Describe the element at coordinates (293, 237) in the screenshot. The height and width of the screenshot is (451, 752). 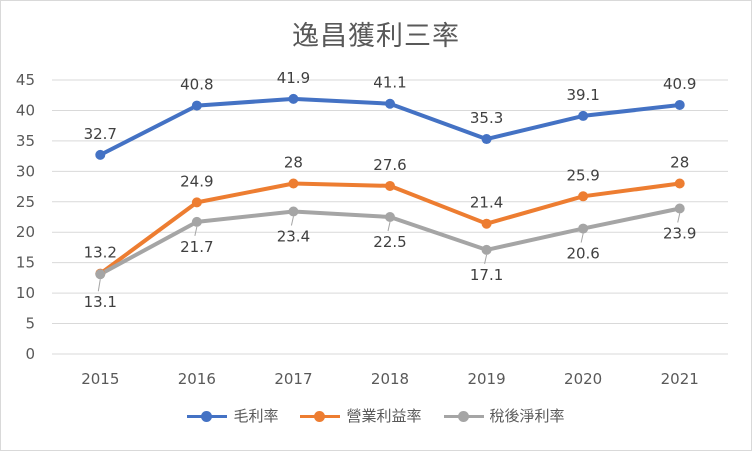
I see `data-label-net-margin: 23.4` at that location.